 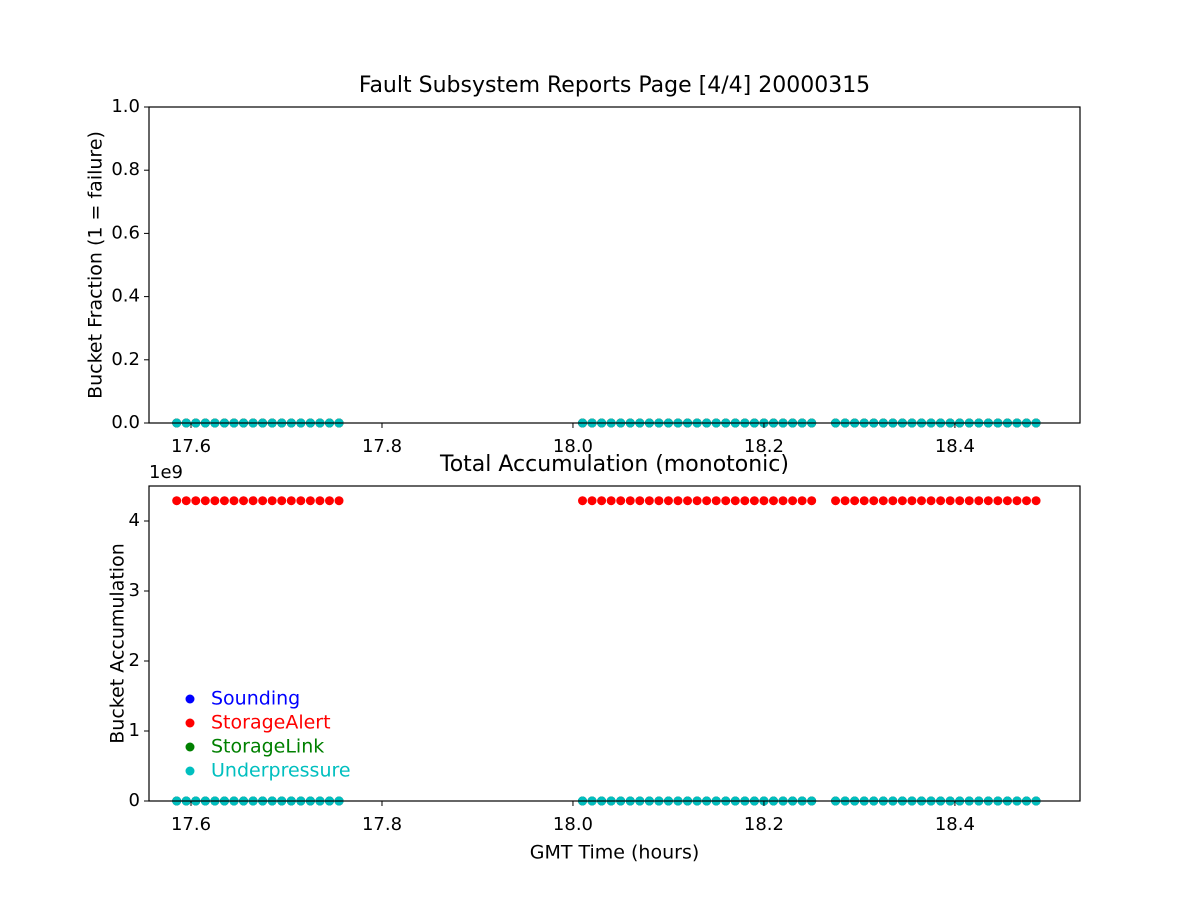 I want to click on y-tick-label: 0.0, so click(x=125, y=422).